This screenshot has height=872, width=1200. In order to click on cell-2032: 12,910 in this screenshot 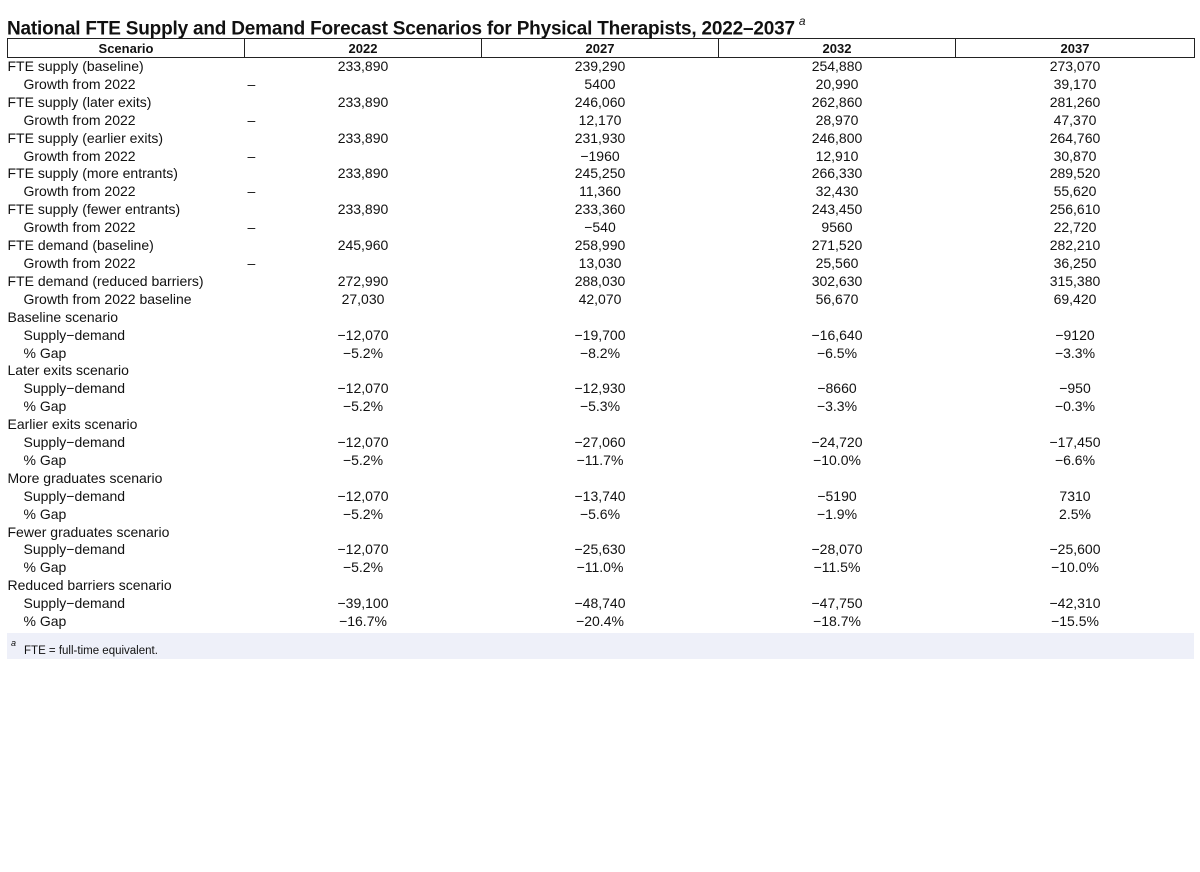, I will do `click(837, 155)`.